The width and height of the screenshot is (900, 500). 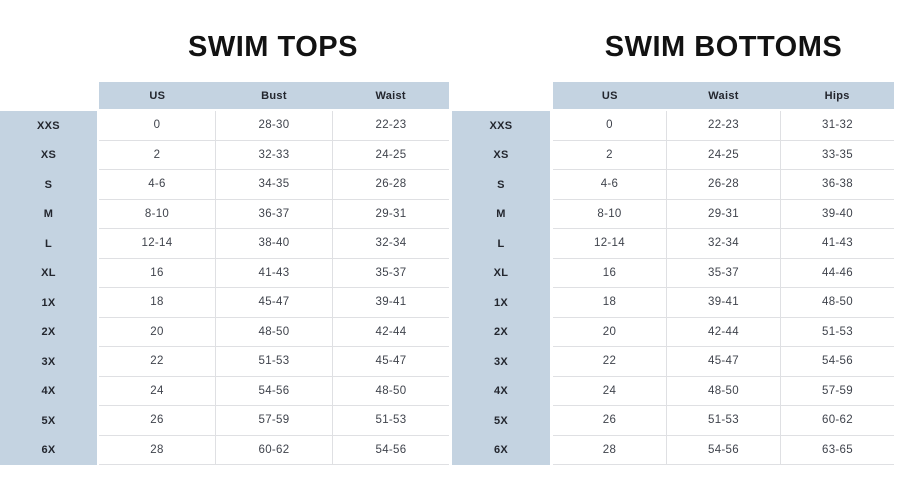 What do you see at coordinates (501, 214) in the screenshot?
I see `size-label-cell: M` at bounding box center [501, 214].